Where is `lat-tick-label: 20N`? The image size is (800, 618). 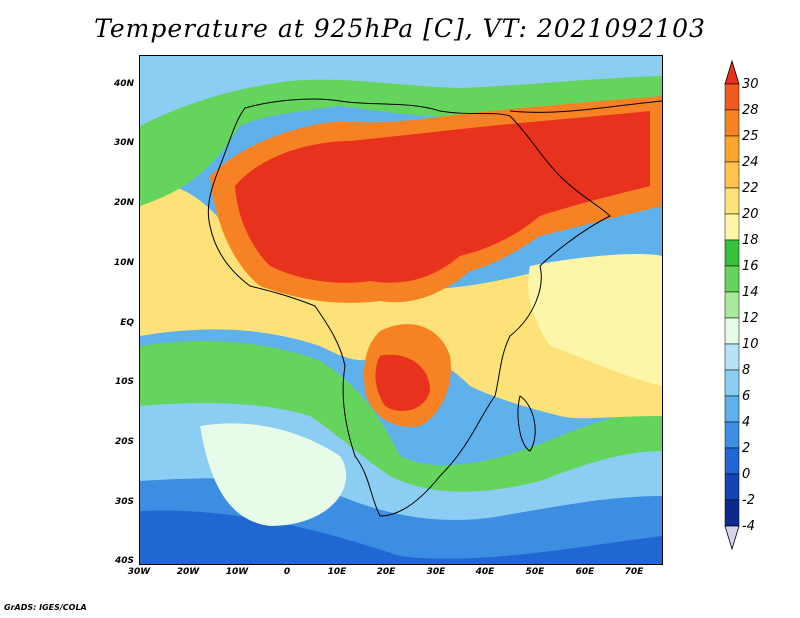
lat-tick-label: 20N is located at coordinates (123, 203).